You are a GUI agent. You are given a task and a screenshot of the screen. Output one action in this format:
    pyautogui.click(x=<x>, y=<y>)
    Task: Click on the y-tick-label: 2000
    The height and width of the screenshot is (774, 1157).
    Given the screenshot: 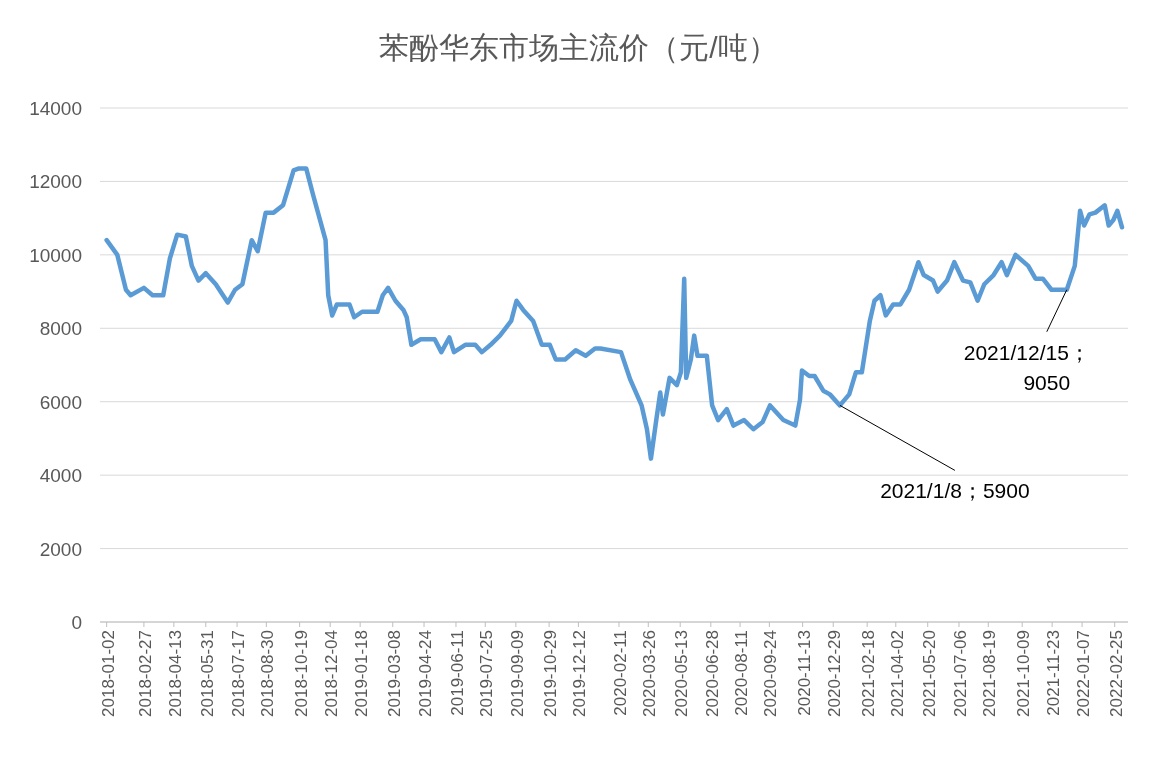 What is the action you would take?
    pyautogui.click(x=60, y=549)
    